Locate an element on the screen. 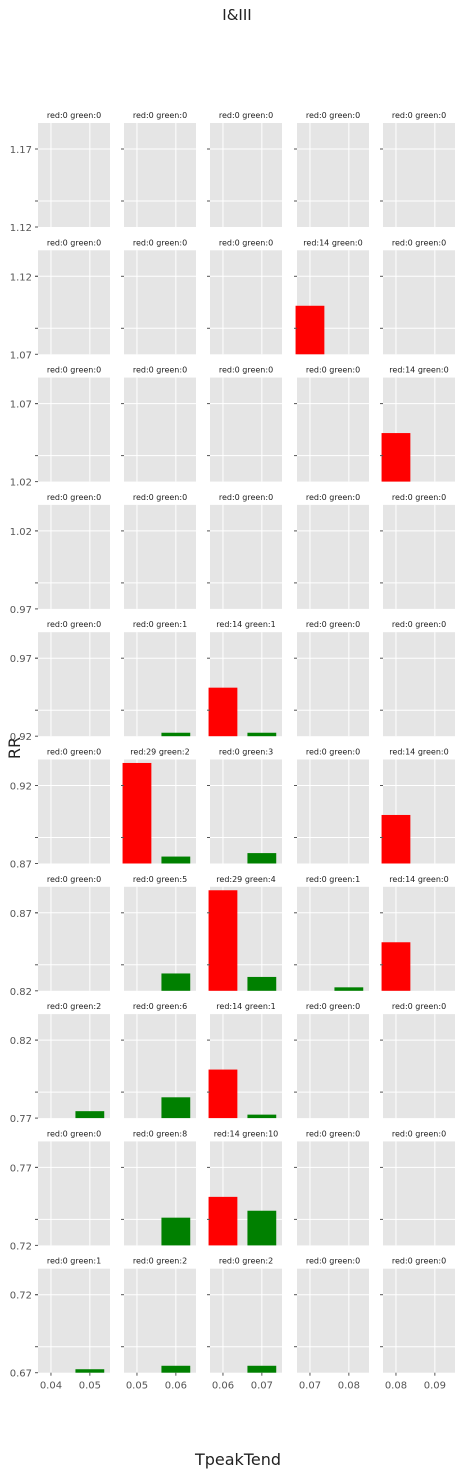 The width and height of the screenshot is (466, 1474). subplot-panel: red:14 green:10 is located at coordinates (244, 1187).